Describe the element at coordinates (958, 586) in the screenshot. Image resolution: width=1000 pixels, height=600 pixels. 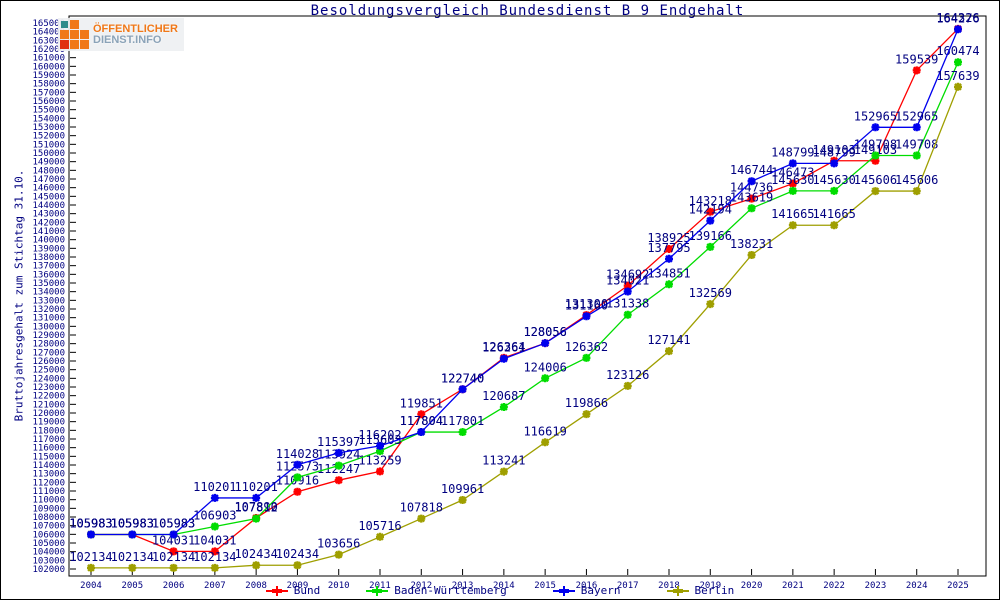
I see `x-tick-label: 2025` at that location.